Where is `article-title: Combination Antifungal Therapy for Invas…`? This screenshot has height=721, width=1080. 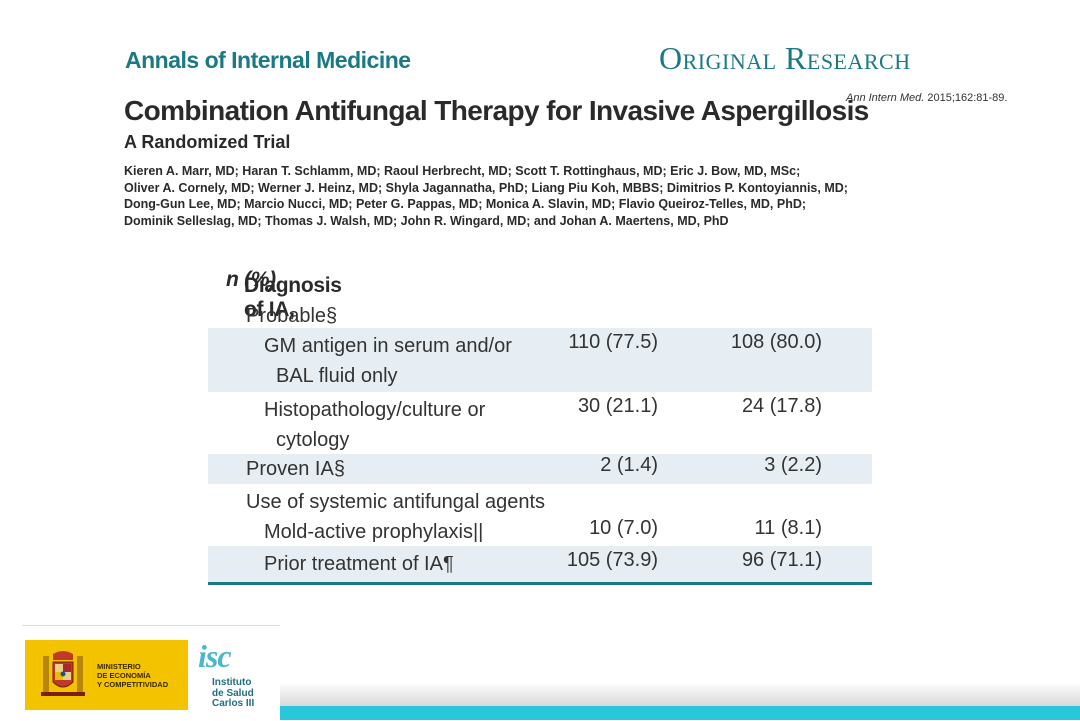
article-title: Combination Antifungal Therapy for Invas… is located at coordinates (496, 110).